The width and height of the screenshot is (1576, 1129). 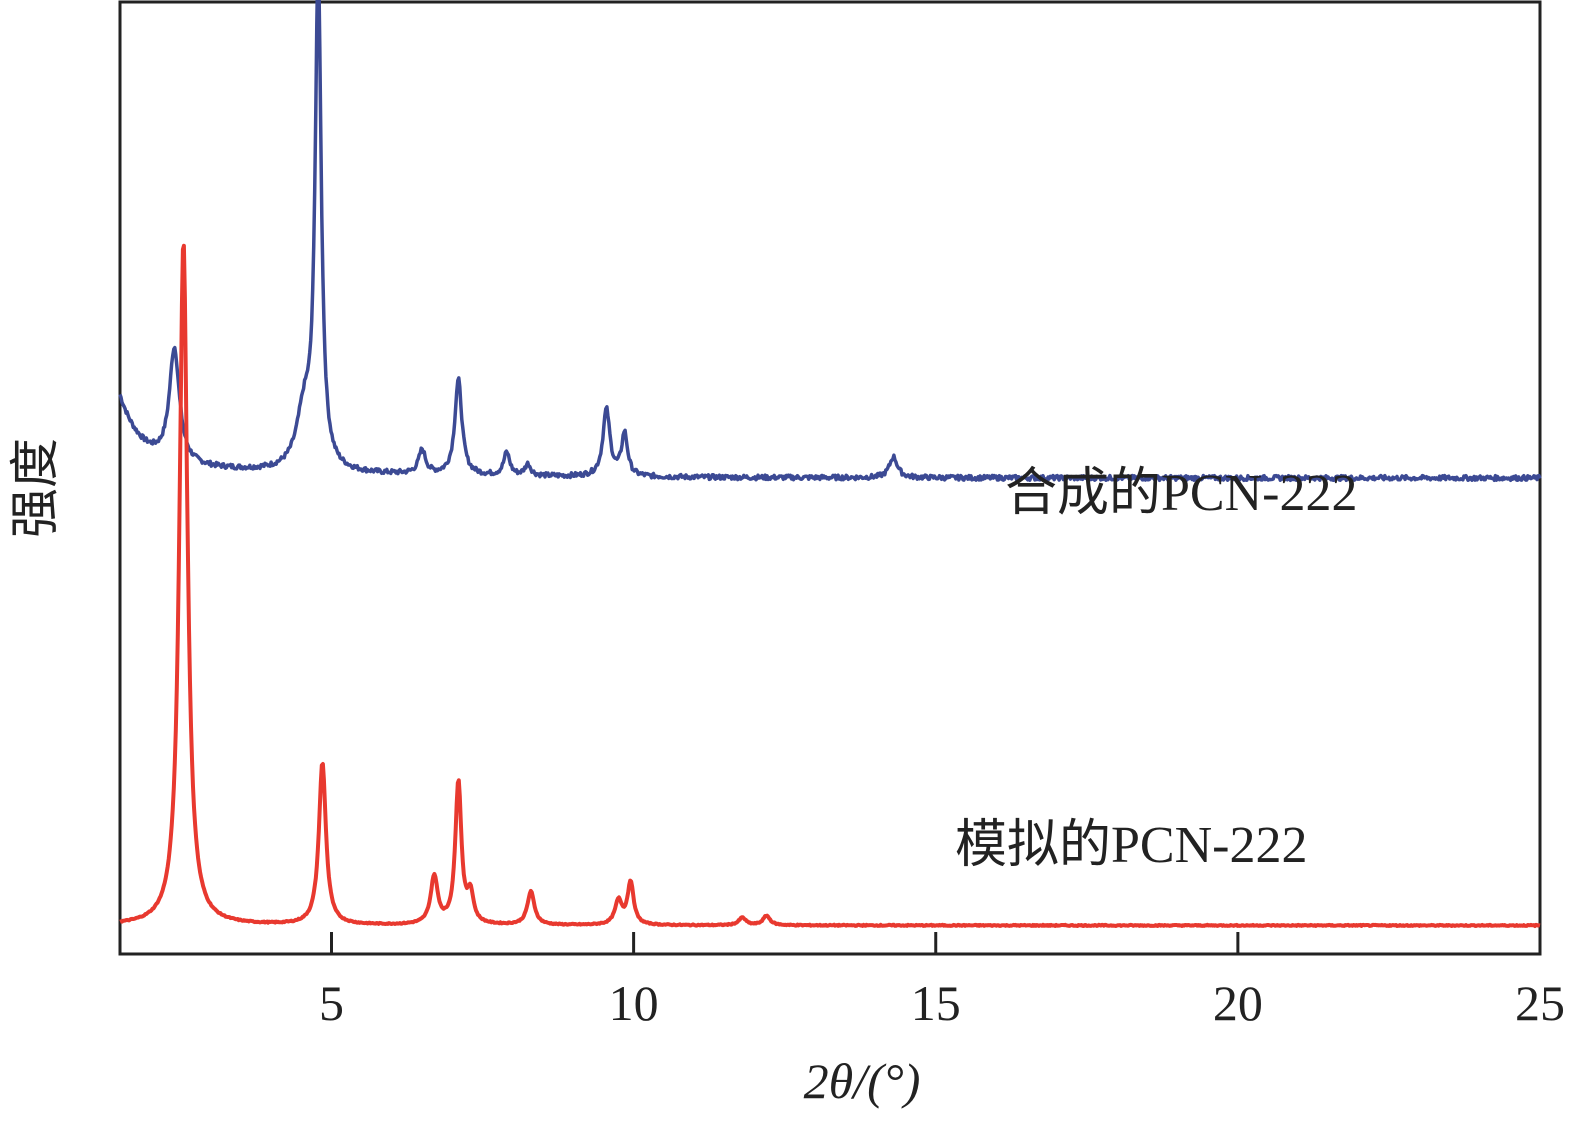 What do you see at coordinates (331, 1003) in the screenshot?
I see `x-tick-label: 5` at bounding box center [331, 1003].